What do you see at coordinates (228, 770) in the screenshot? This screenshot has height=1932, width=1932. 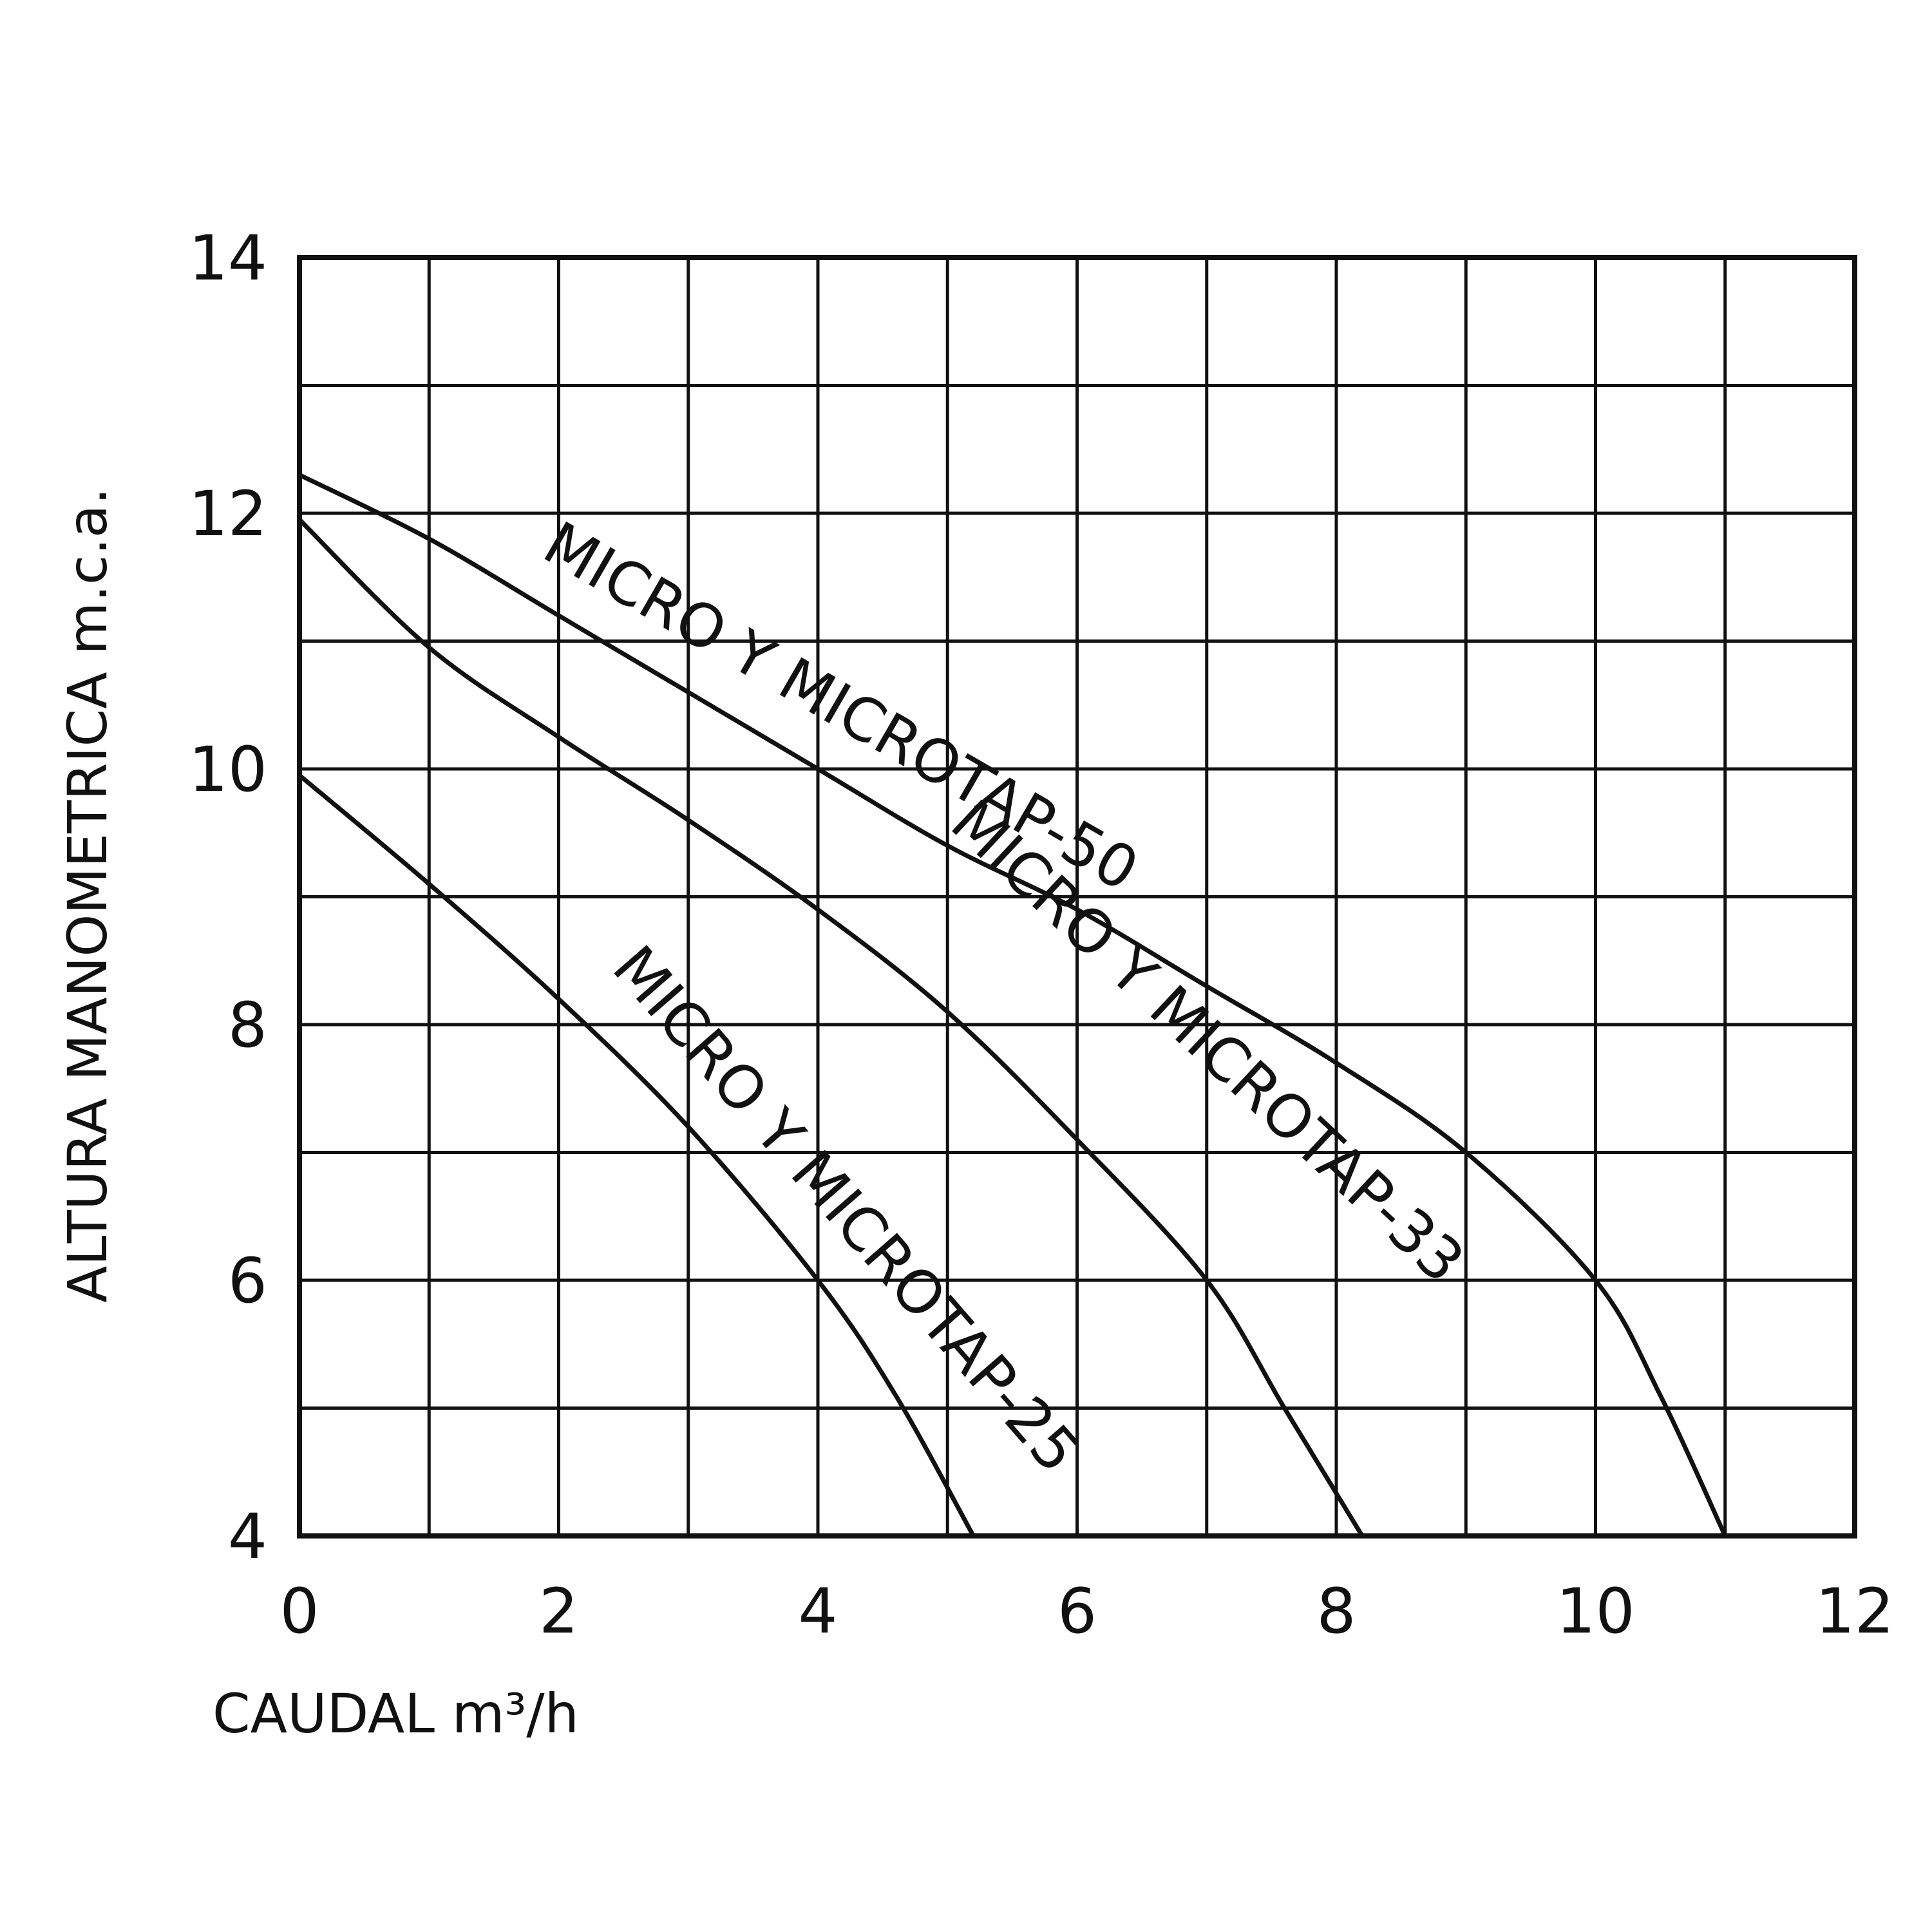 I see `y-tick-label: 10` at bounding box center [228, 770].